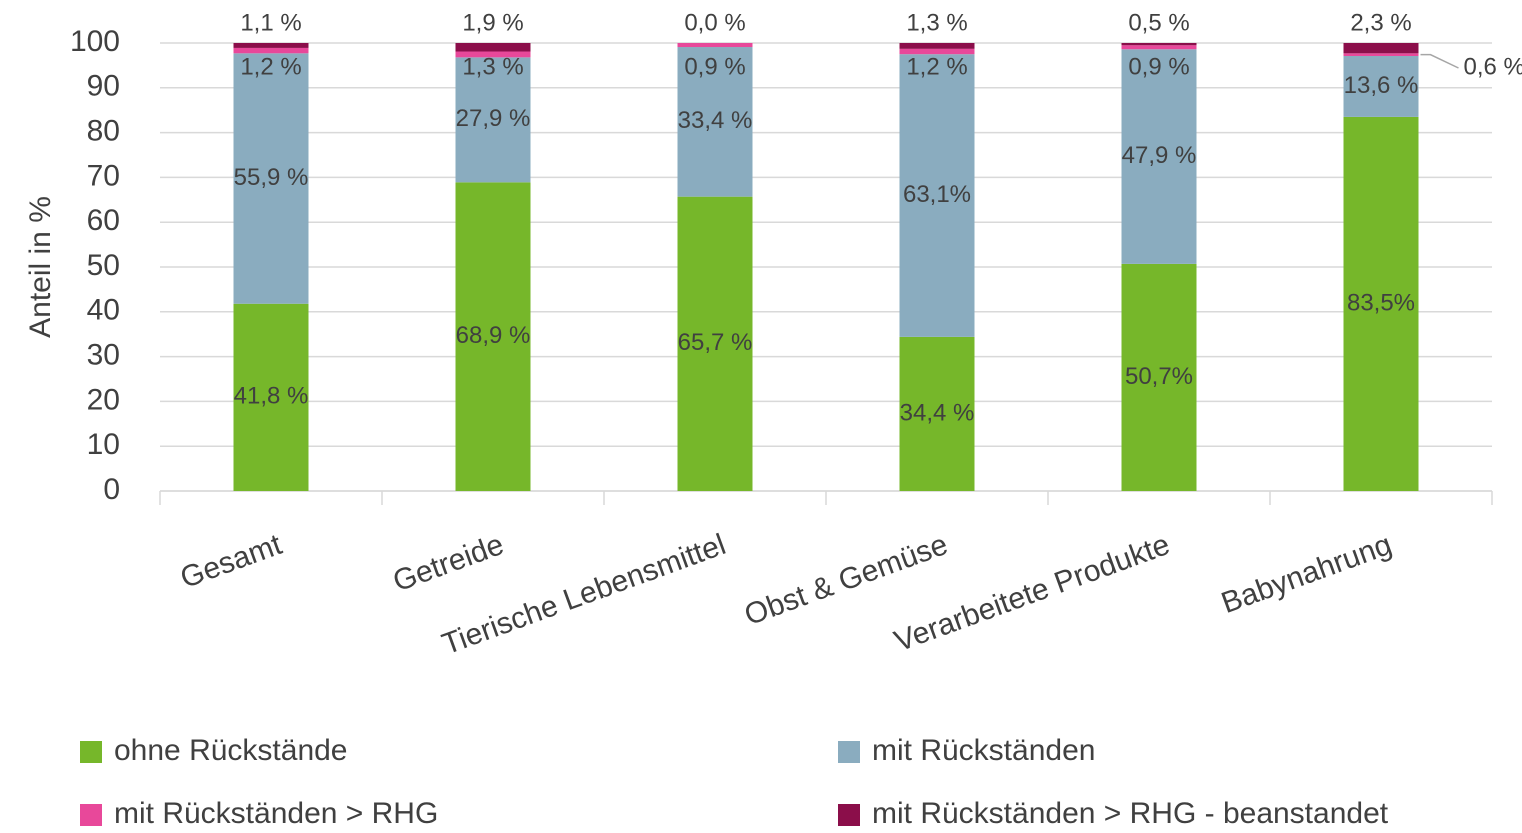 This screenshot has height=833, width=1522. I want to click on legend-label: mit Rückständen > RHG, so click(276, 813).